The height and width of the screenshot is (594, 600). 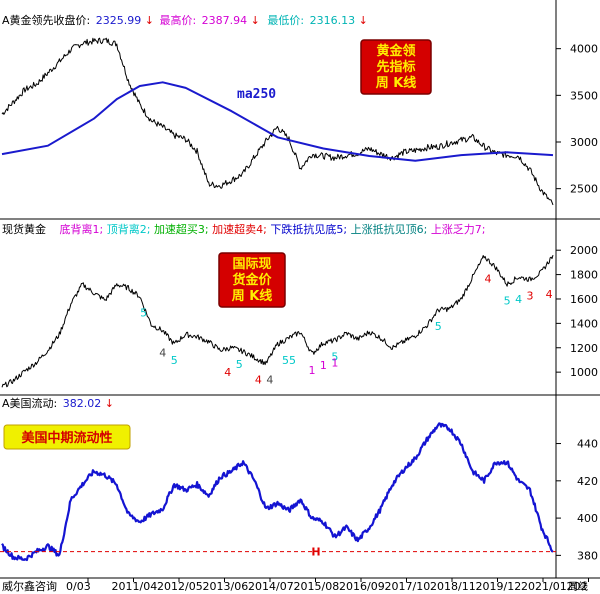 I want to click on mid-signal-legend-4: 加速超卖4;, so click(x=239, y=229).